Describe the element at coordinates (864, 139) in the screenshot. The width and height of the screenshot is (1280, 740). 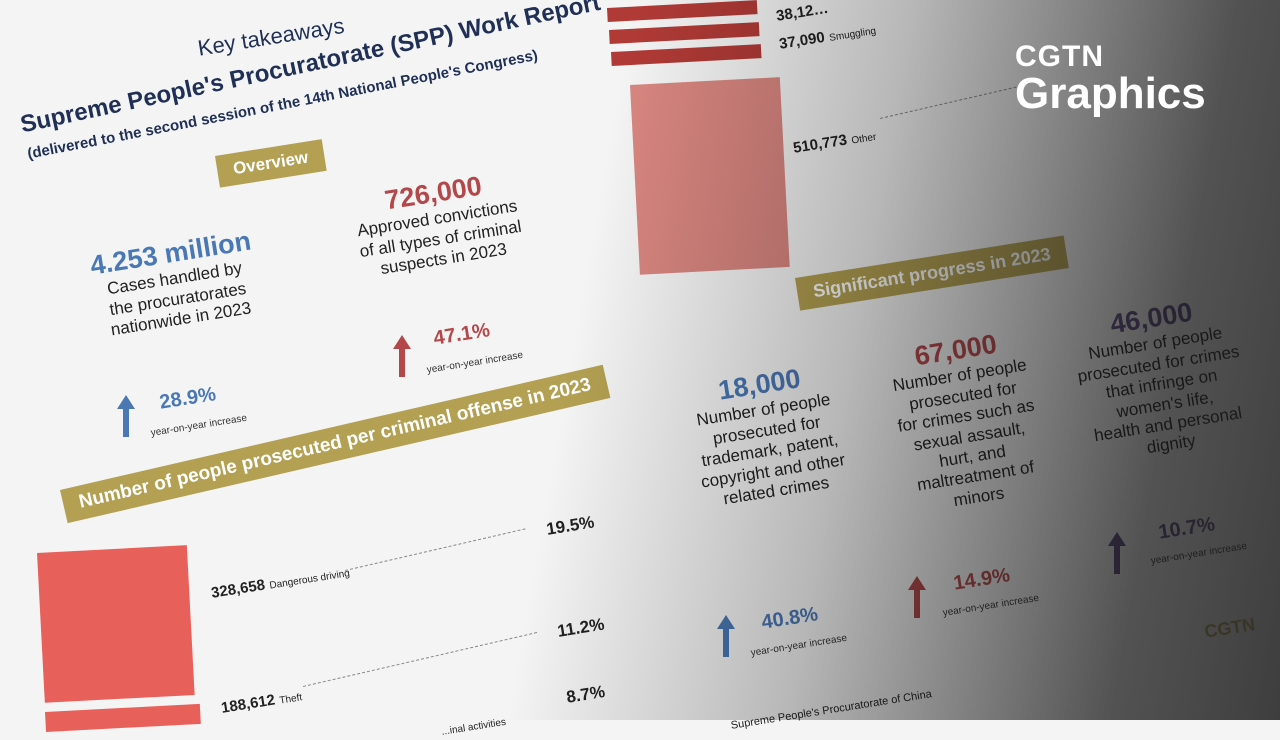
I see `offense-name: Other` at that location.